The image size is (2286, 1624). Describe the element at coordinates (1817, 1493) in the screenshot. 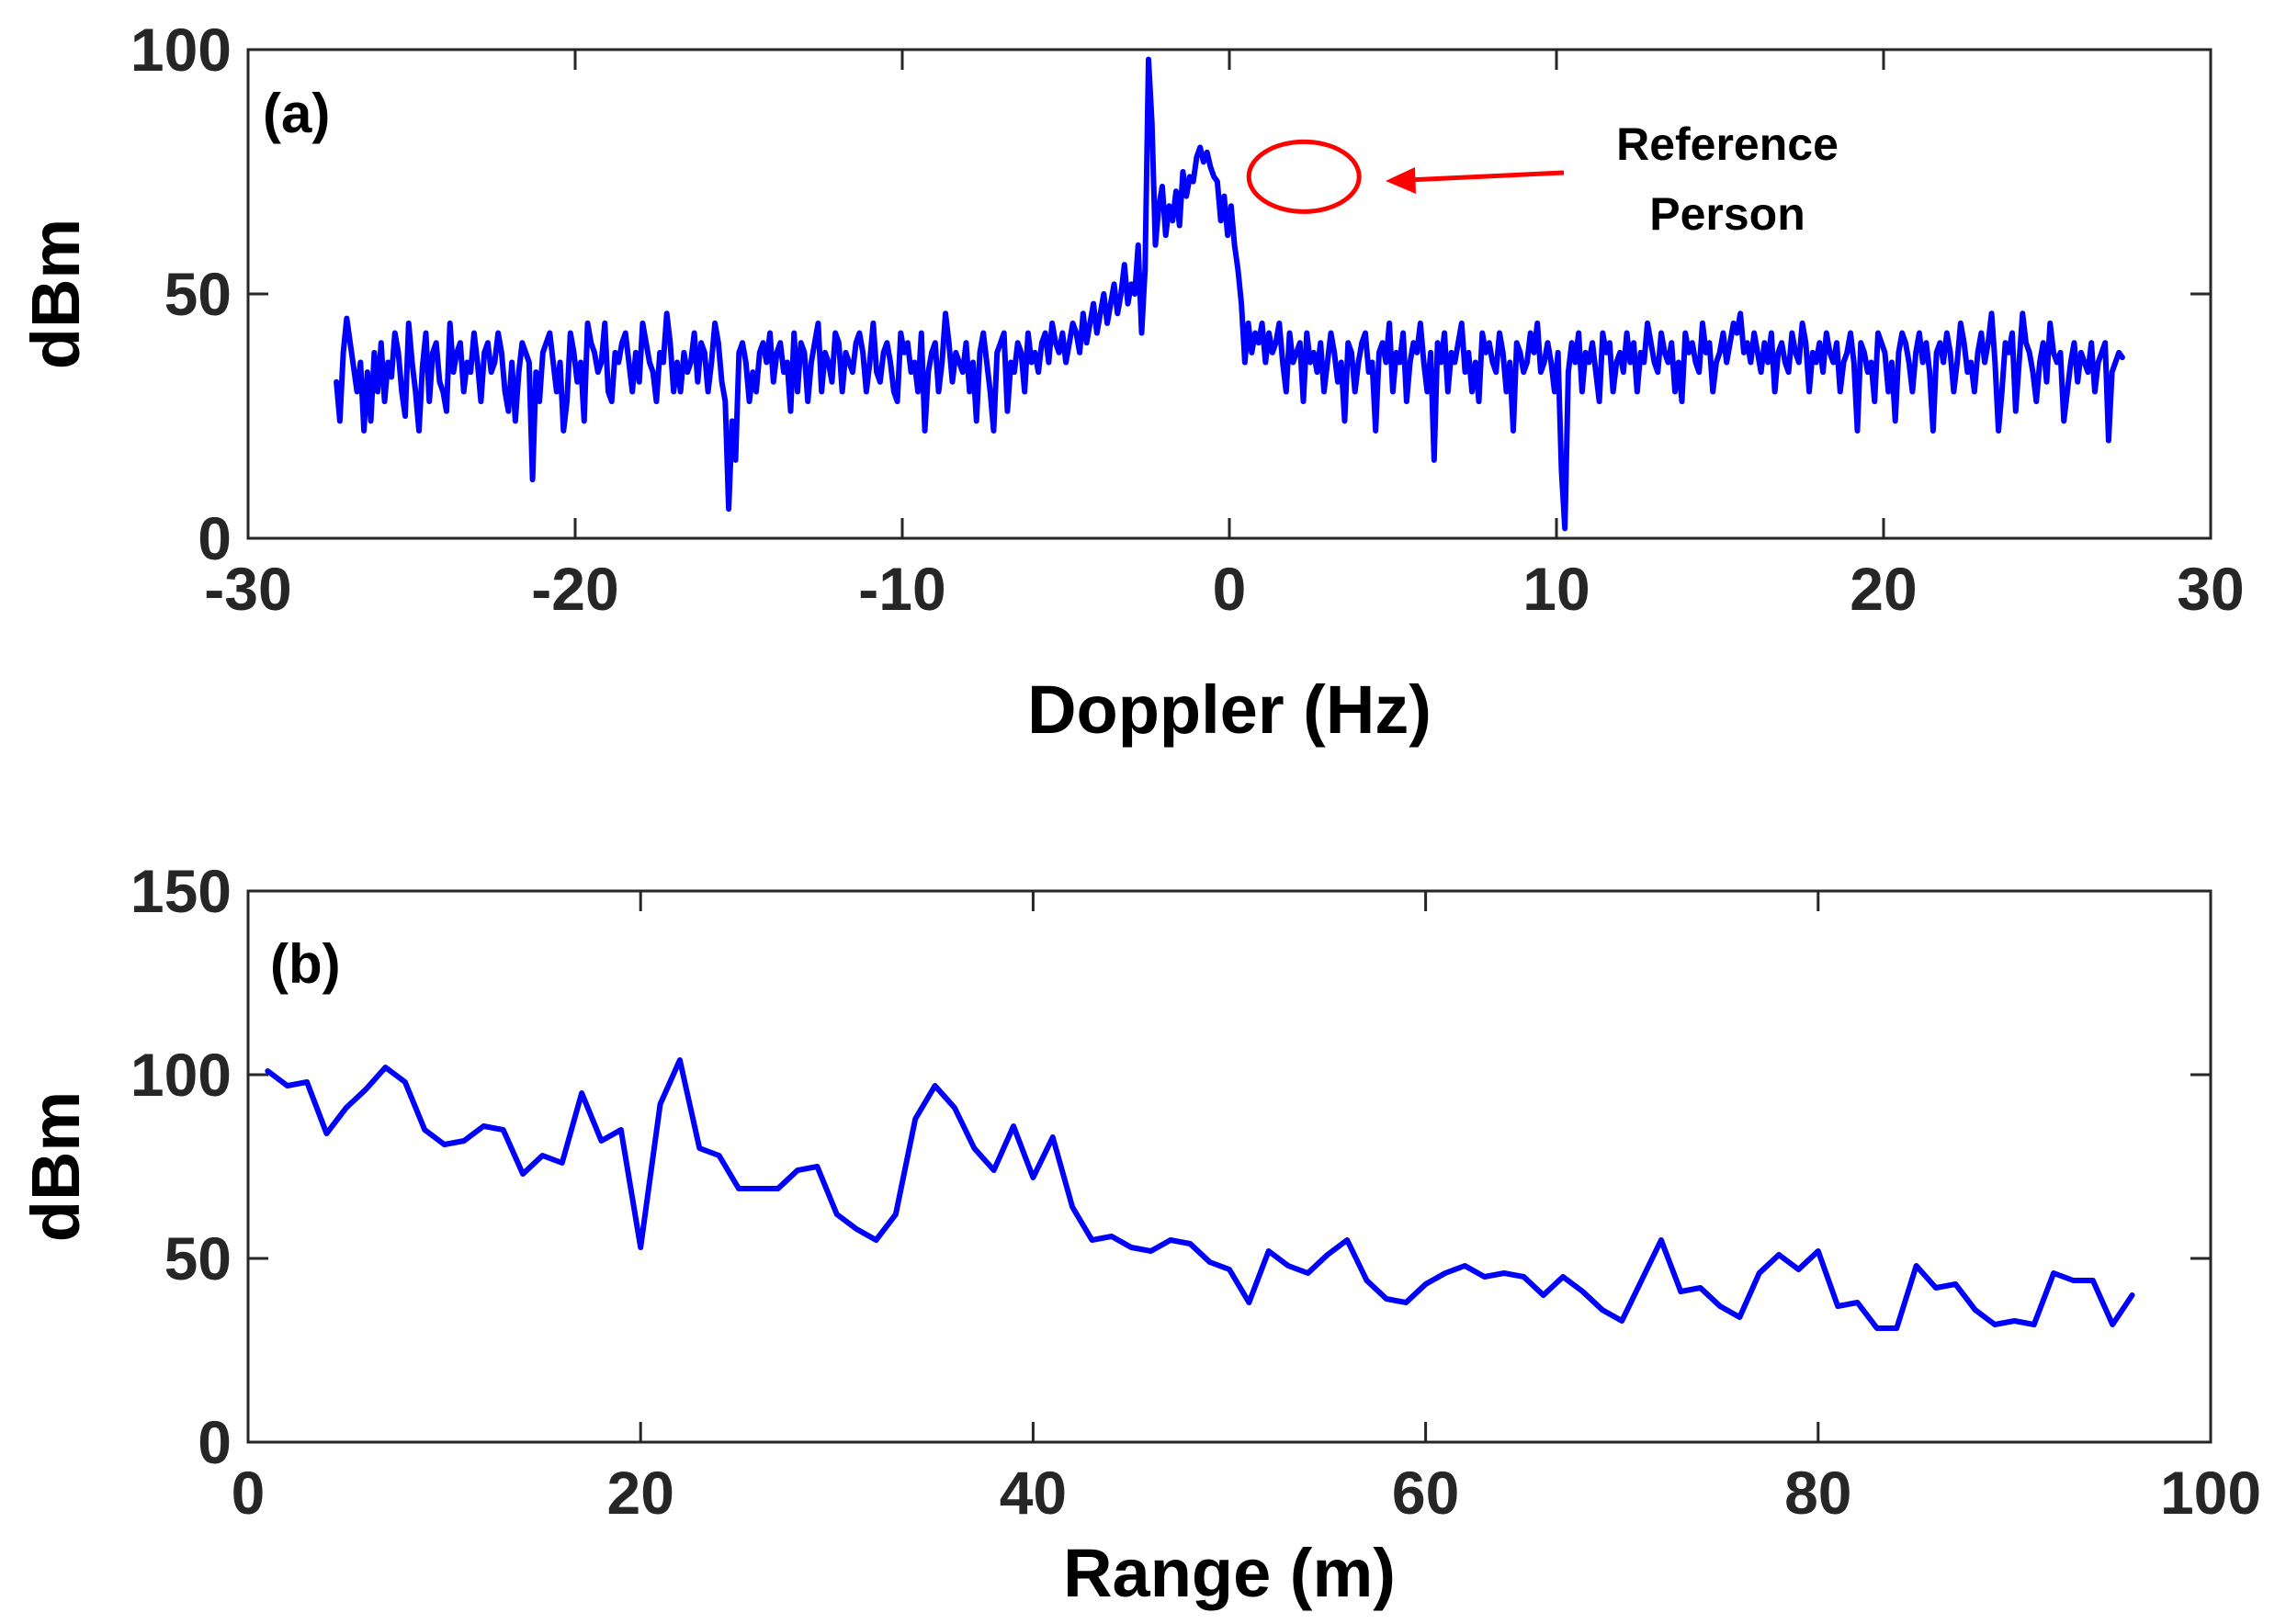

I see `panel-b-xtick-label: 80` at that location.